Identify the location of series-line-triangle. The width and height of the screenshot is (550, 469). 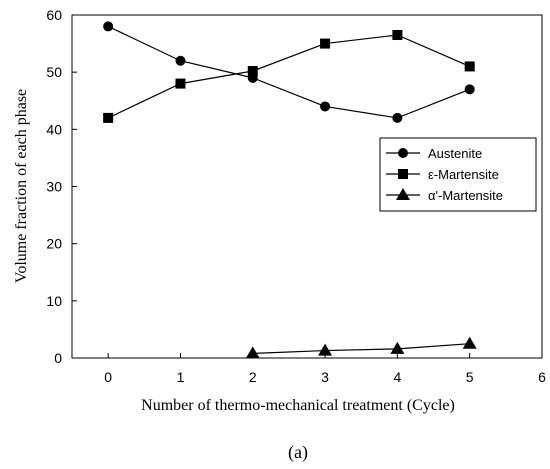
(361, 349).